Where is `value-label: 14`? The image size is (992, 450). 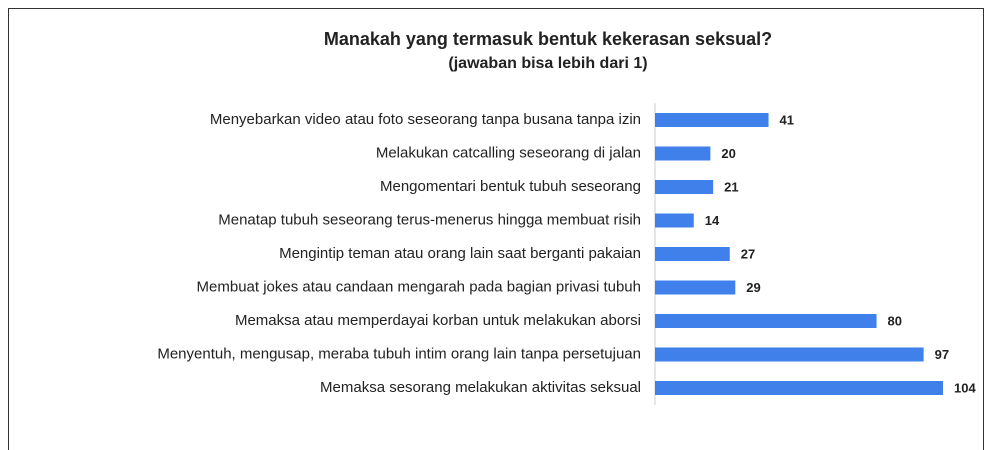
value-label: 14 is located at coordinates (712, 220).